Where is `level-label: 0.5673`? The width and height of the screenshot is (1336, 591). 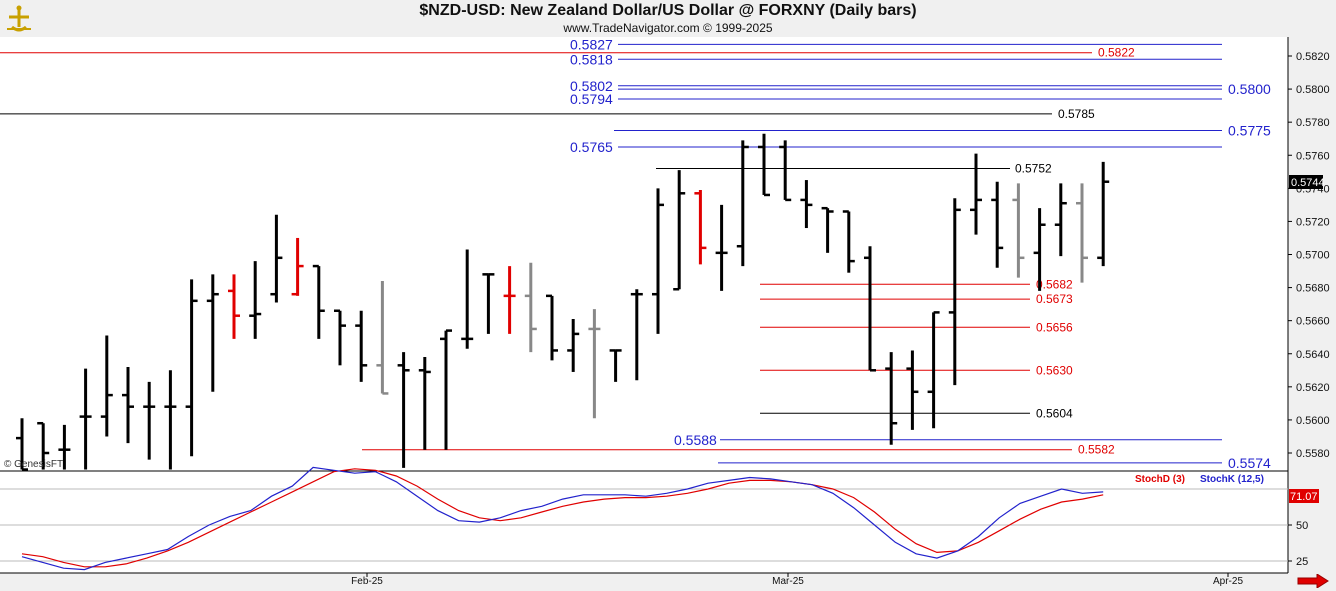
level-label: 0.5673 is located at coordinates (1054, 299).